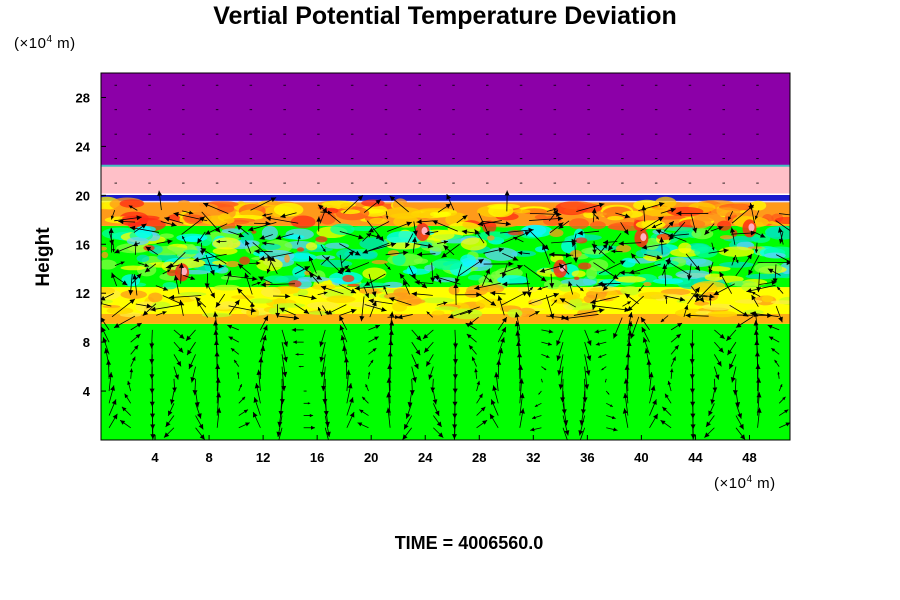  What do you see at coordinates (91, 244) in the screenshot?
I see `y-axis: 4 8 12 16 20 24 28` at bounding box center [91, 244].